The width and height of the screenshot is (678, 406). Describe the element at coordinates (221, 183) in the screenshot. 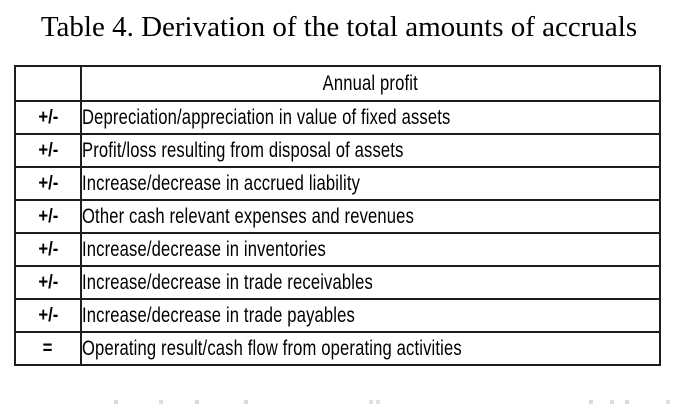

I see `description-label: Increase/decrease in accrued liability` at that location.